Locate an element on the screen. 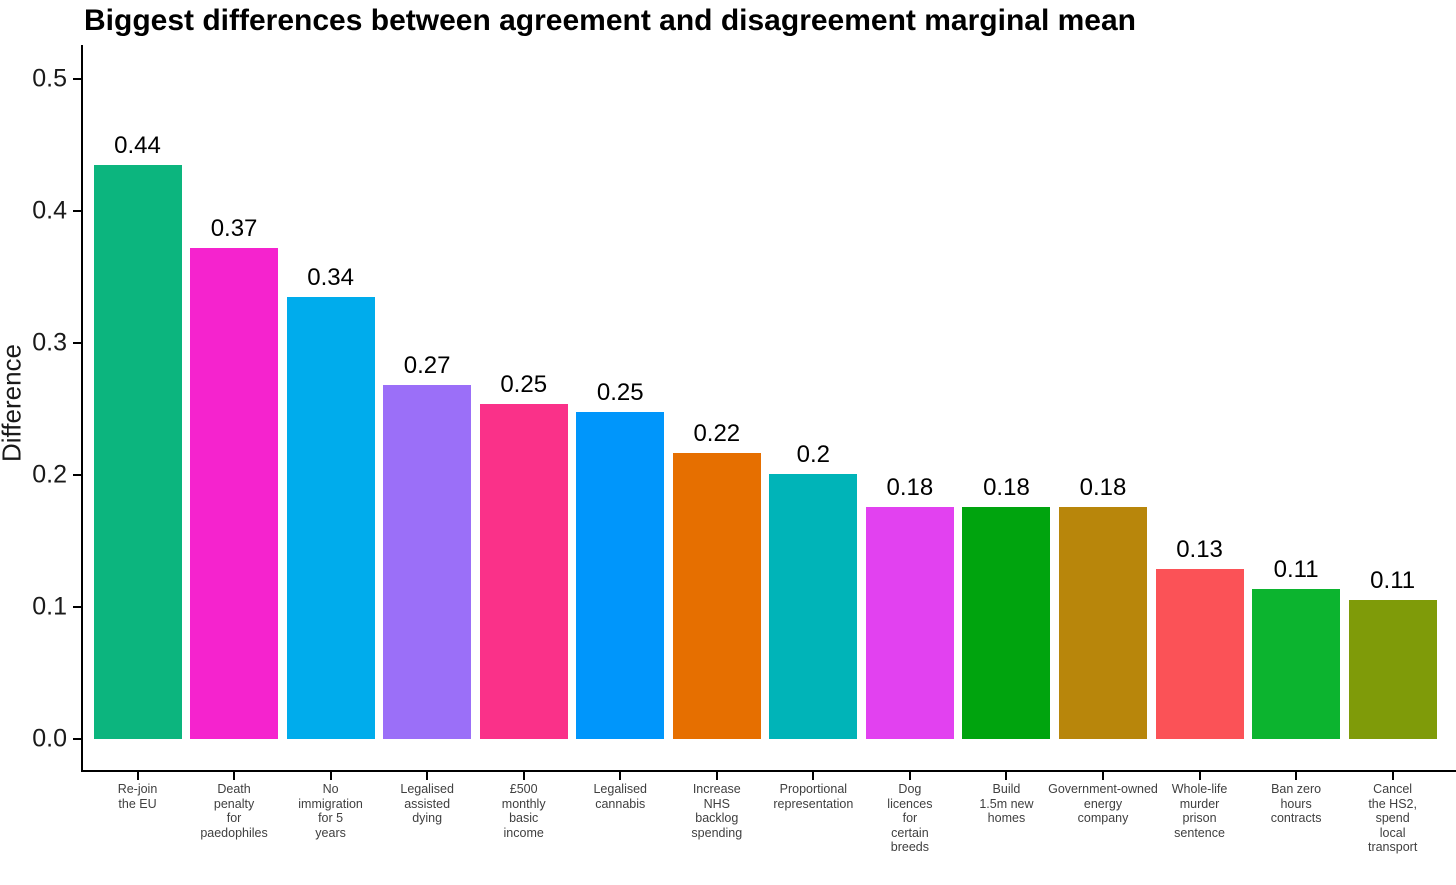 This screenshot has height=885, width=1456. x-tick-label: Dog licences for certain breeds is located at coordinates (910, 818).